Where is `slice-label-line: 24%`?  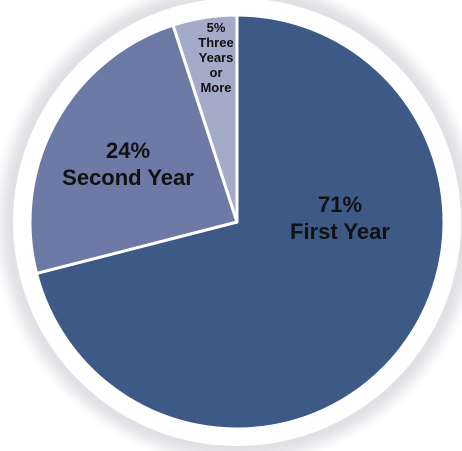
slice-label-line: 24% is located at coordinates (128, 150).